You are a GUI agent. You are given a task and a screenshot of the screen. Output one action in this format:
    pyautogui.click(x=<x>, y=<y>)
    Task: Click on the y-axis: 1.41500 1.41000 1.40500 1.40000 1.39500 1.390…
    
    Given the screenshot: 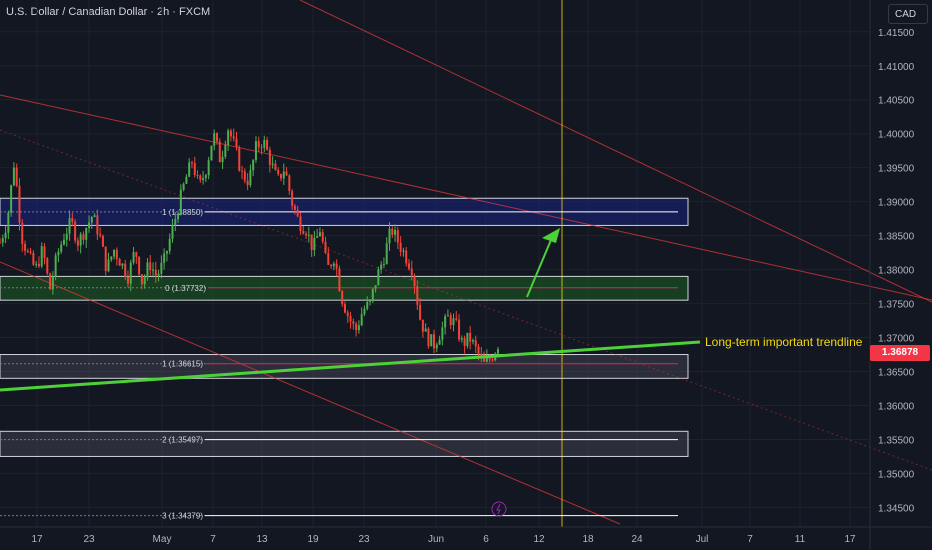 What is the action you would take?
    pyautogui.click(x=892, y=275)
    